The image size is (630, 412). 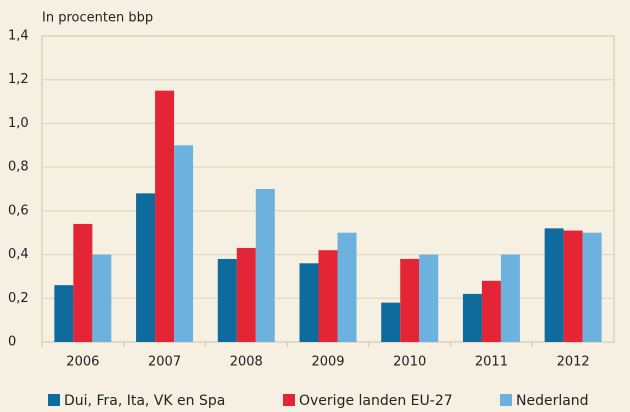 What do you see at coordinates (18, 123) in the screenshot?
I see `y-tick-label: 1,0` at bounding box center [18, 123].